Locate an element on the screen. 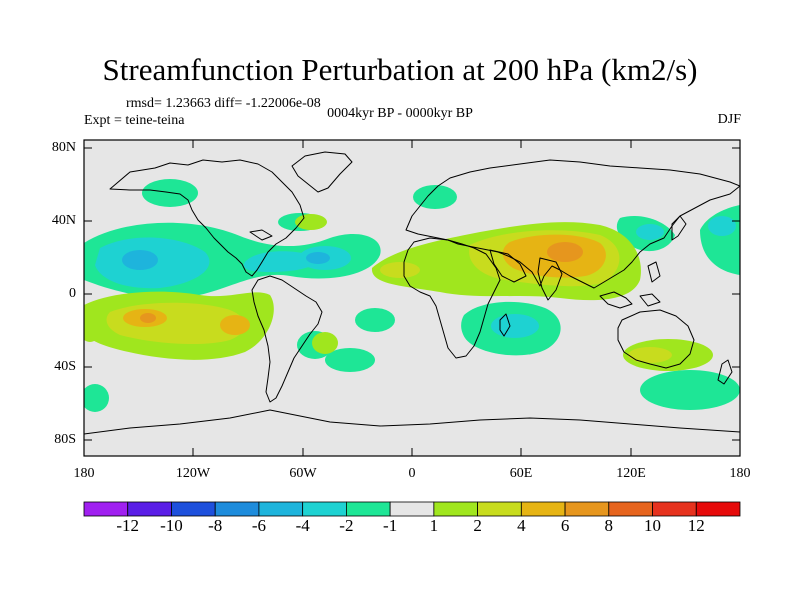  lon-label-0: 0 is located at coordinates (412, 473).